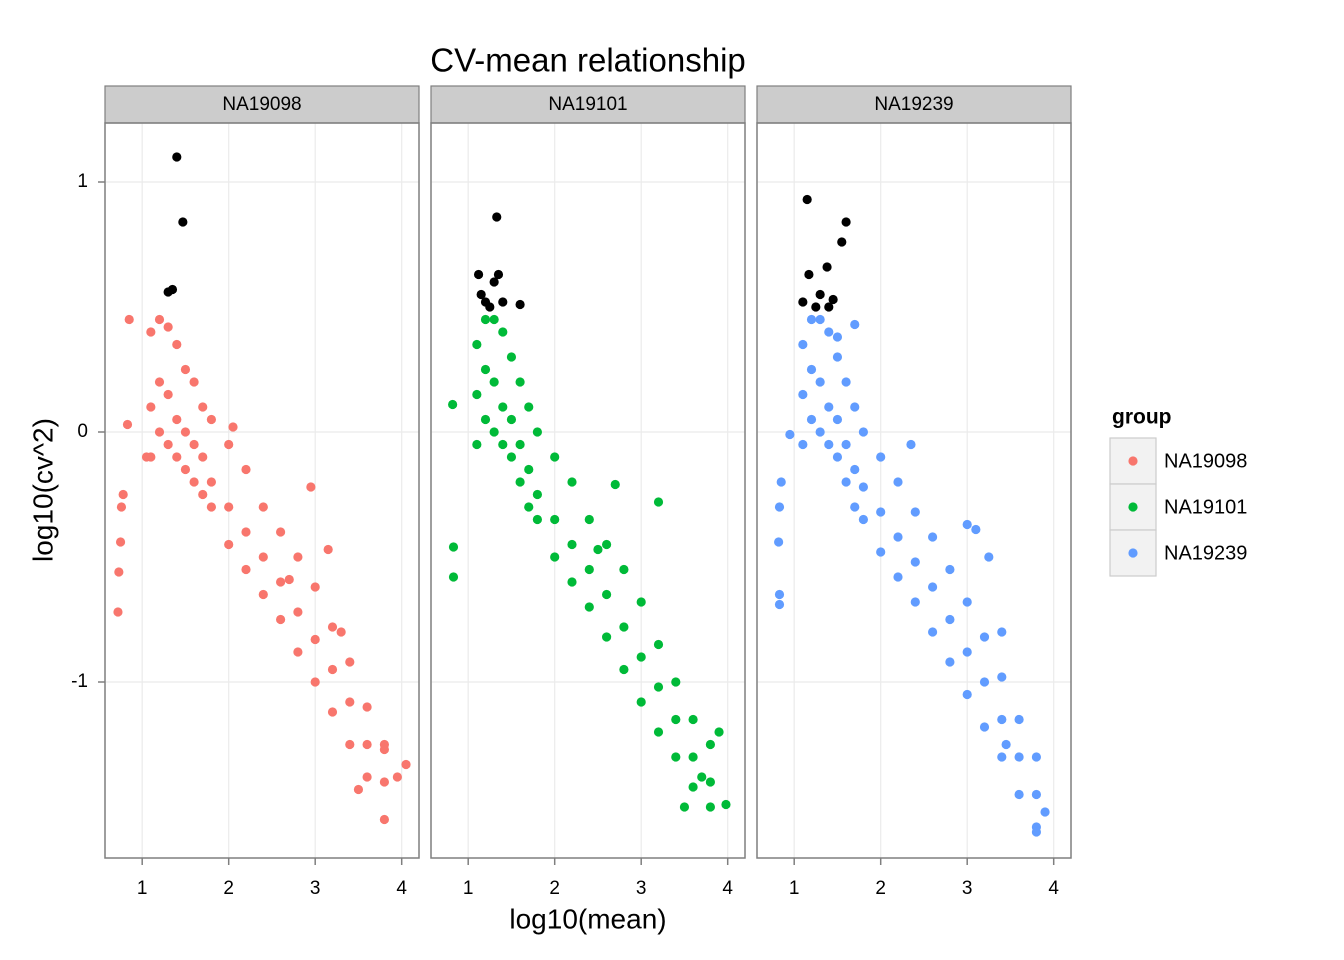 This screenshot has height=960, width=1344. What do you see at coordinates (794, 888) in the screenshot?
I see `x-tick-label: 1` at bounding box center [794, 888].